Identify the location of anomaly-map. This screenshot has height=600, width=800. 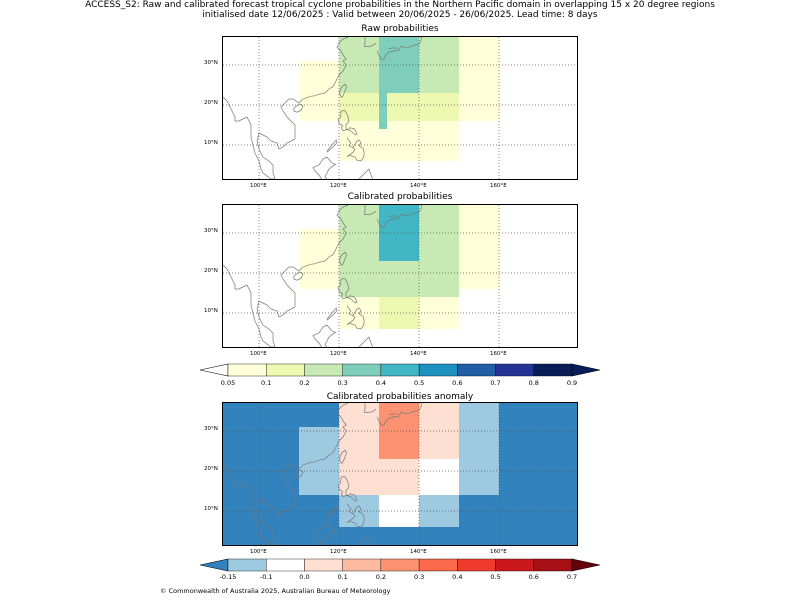
(400, 474).